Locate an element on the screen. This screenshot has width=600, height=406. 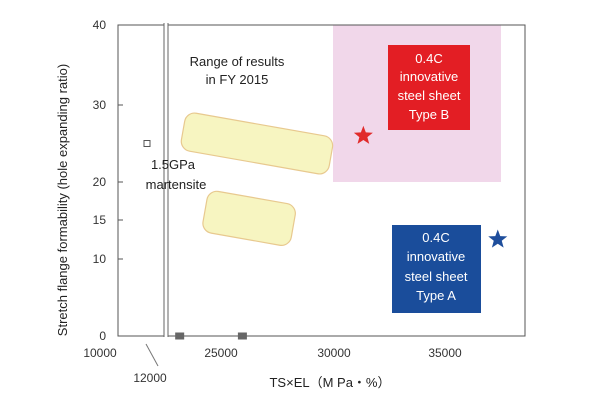
x-axis-title: TS×EL（M Pa・%） is located at coordinates (329, 382).